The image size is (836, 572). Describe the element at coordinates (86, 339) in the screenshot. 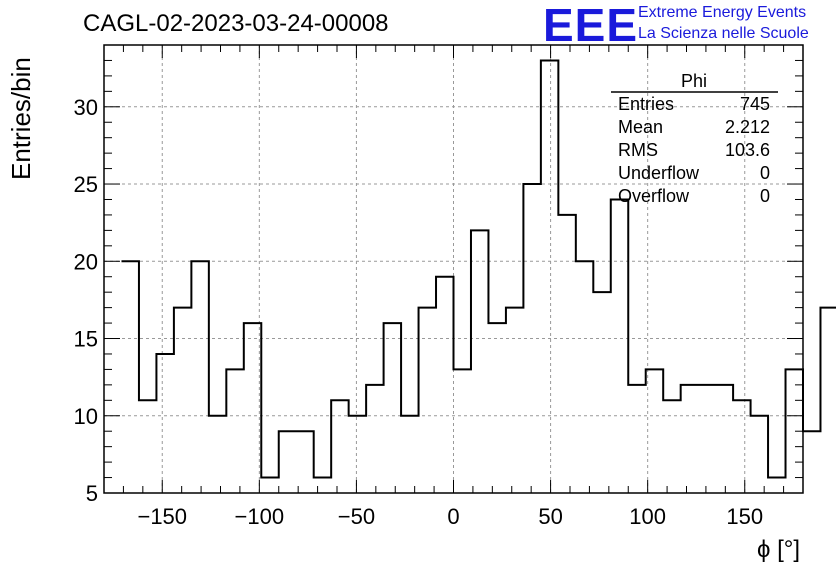

I see `y-tick-label: 15` at that location.